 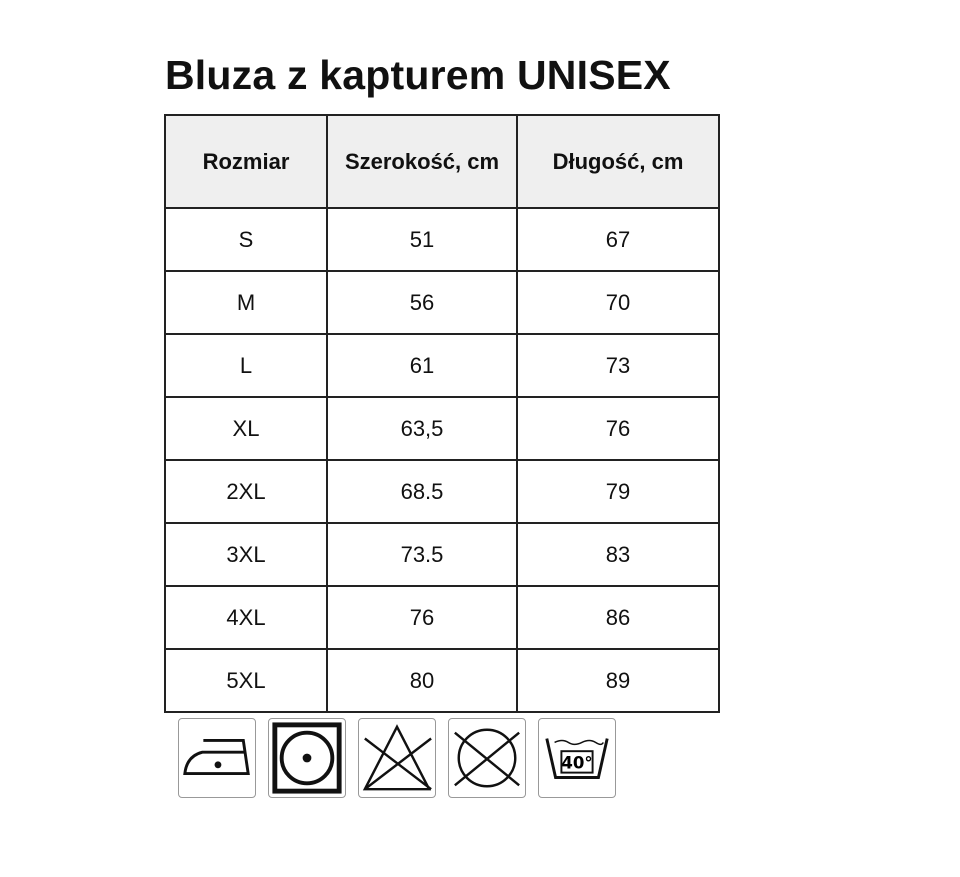 I want to click on table-row: M 56 70, so click(x=442, y=302).